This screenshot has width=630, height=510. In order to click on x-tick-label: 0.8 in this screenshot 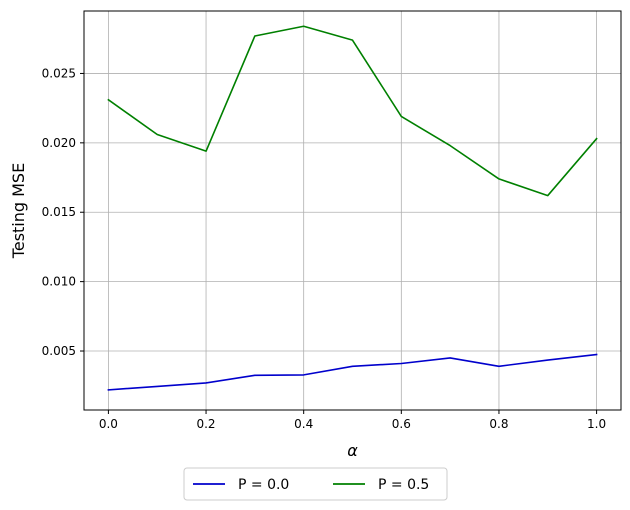, I will do `click(498, 424)`.